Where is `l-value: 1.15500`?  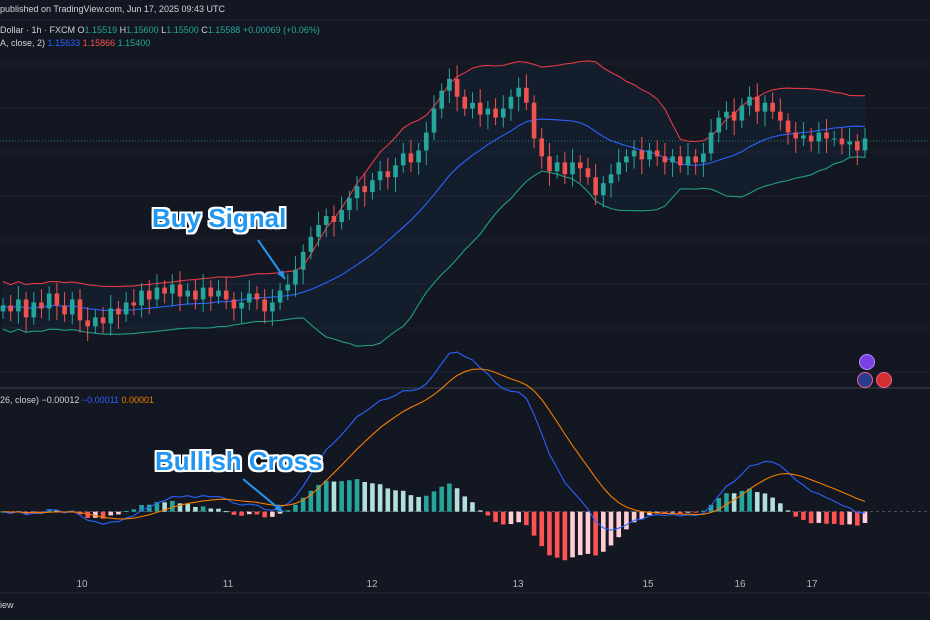
l-value: 1.15500 is located at coordinates (182, 30).